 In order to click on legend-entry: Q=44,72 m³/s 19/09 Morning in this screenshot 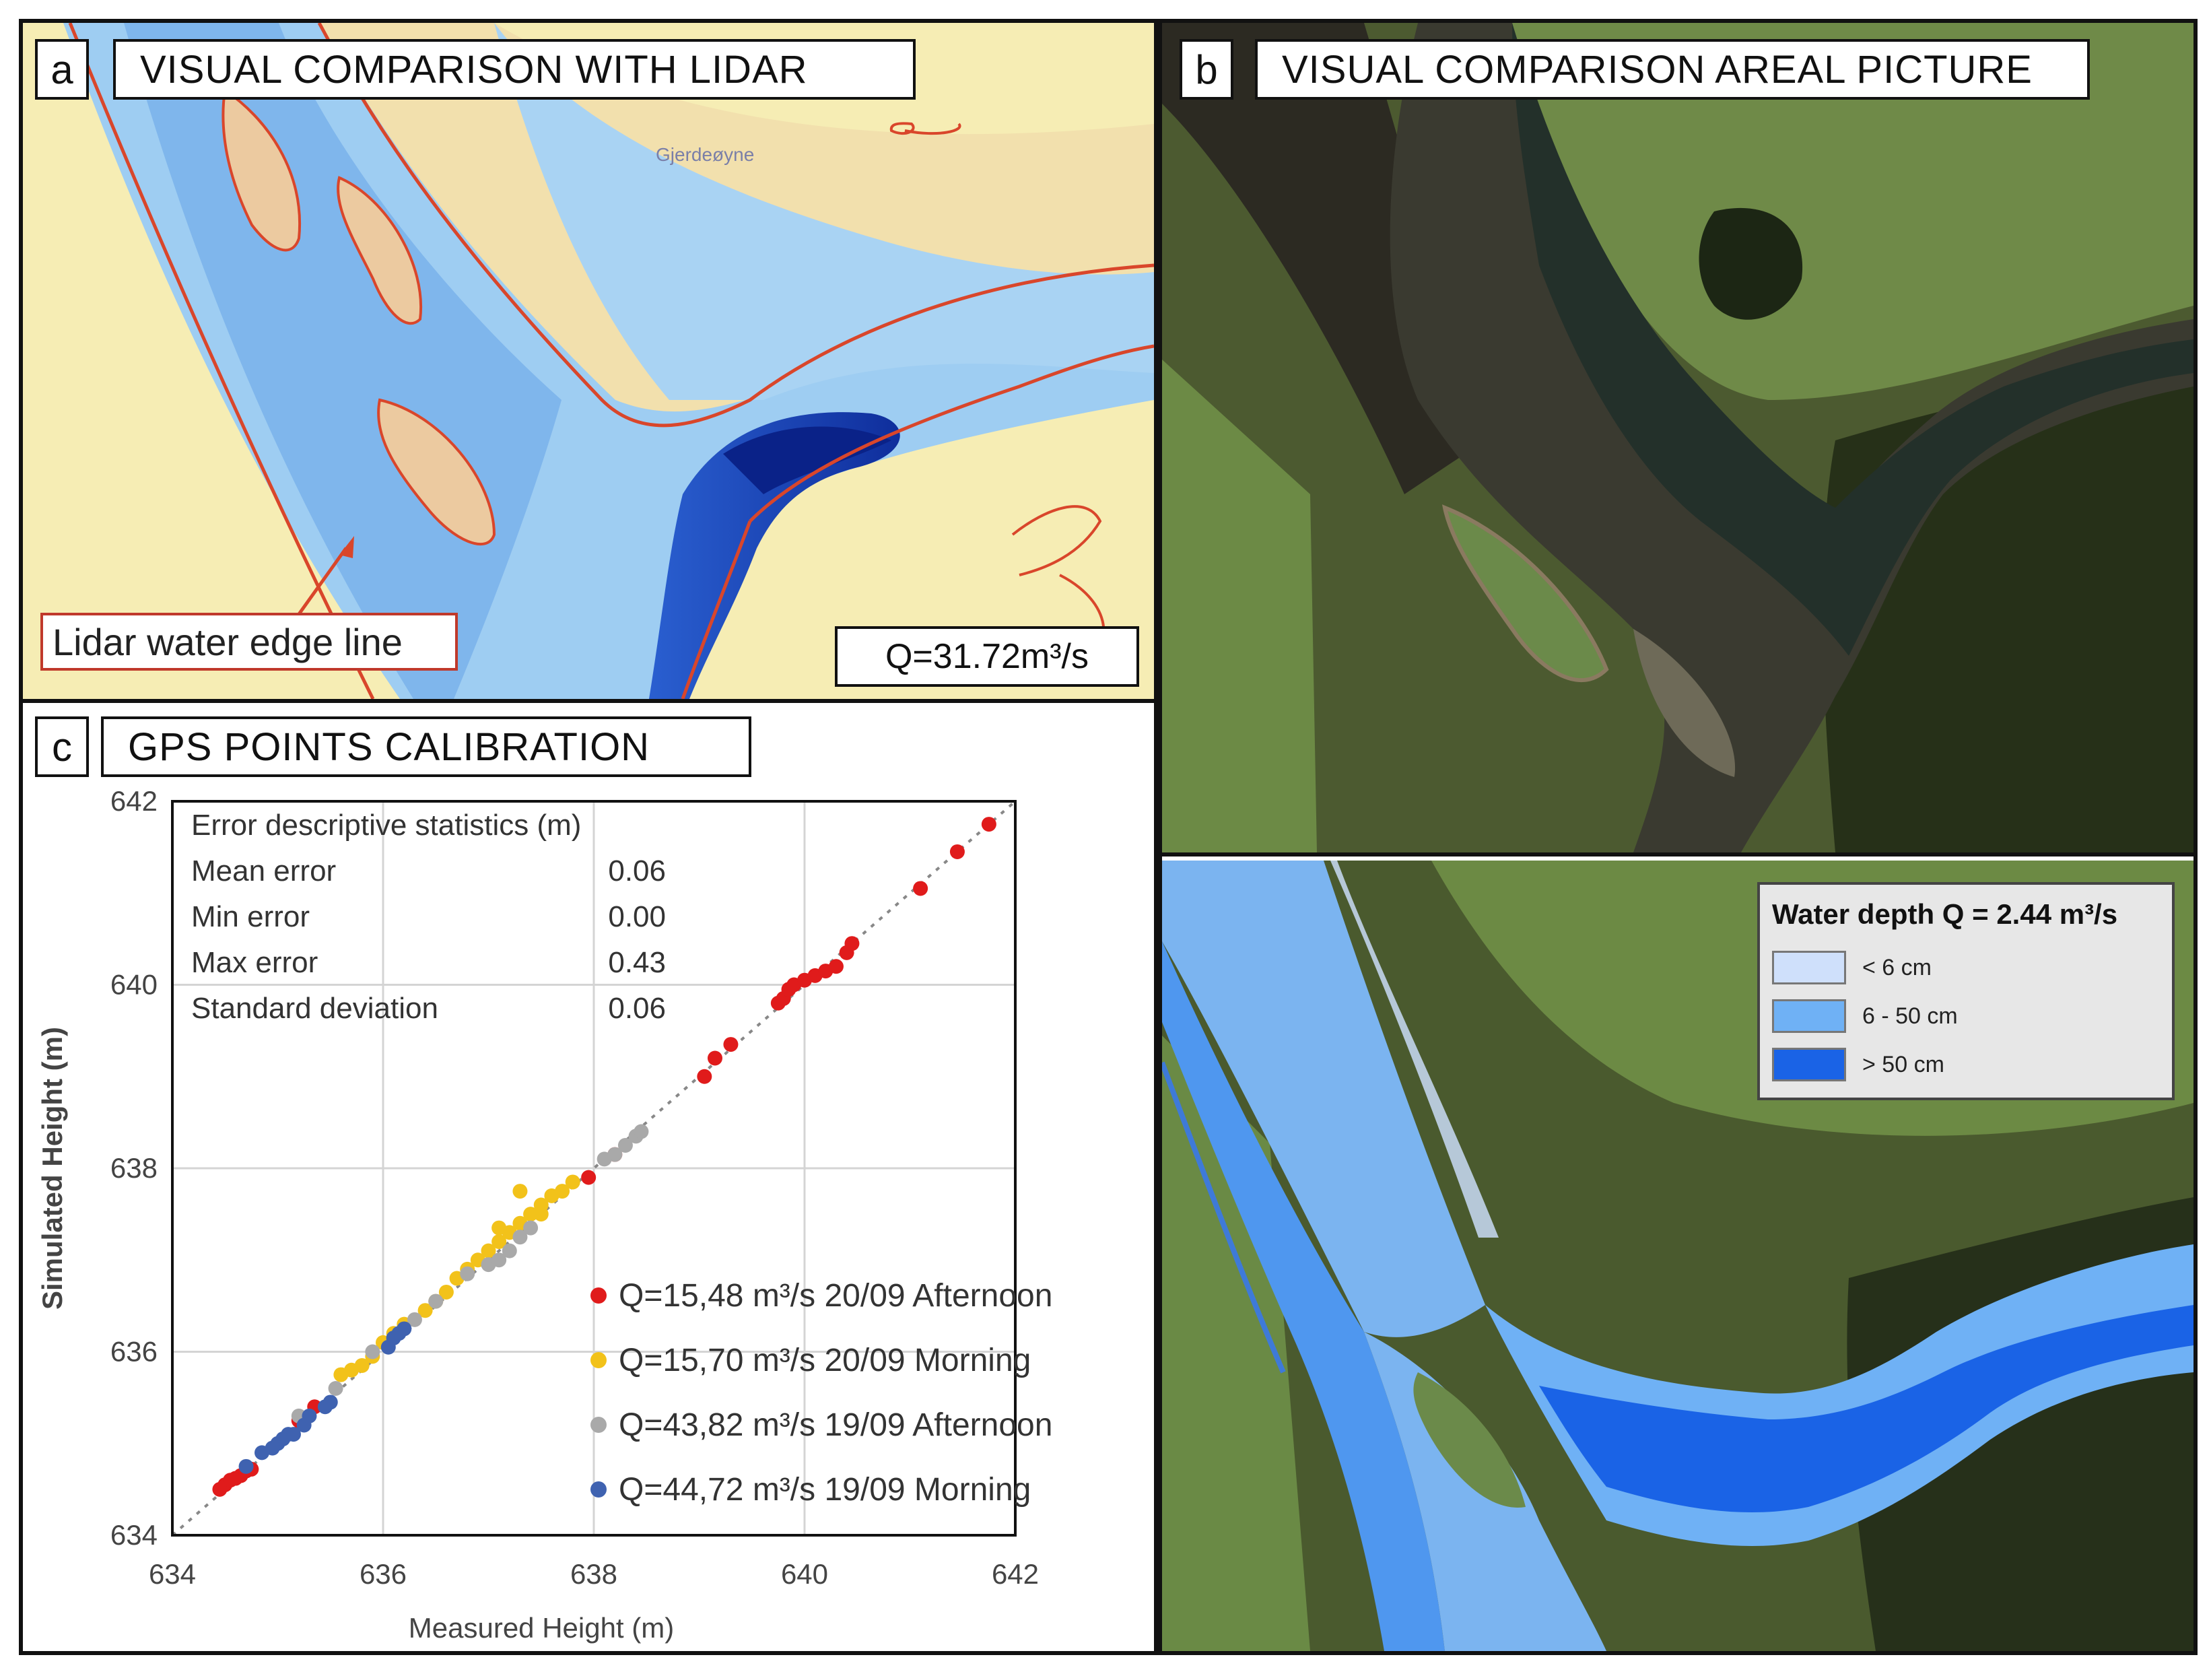, I will do `click(825, 1490)`.